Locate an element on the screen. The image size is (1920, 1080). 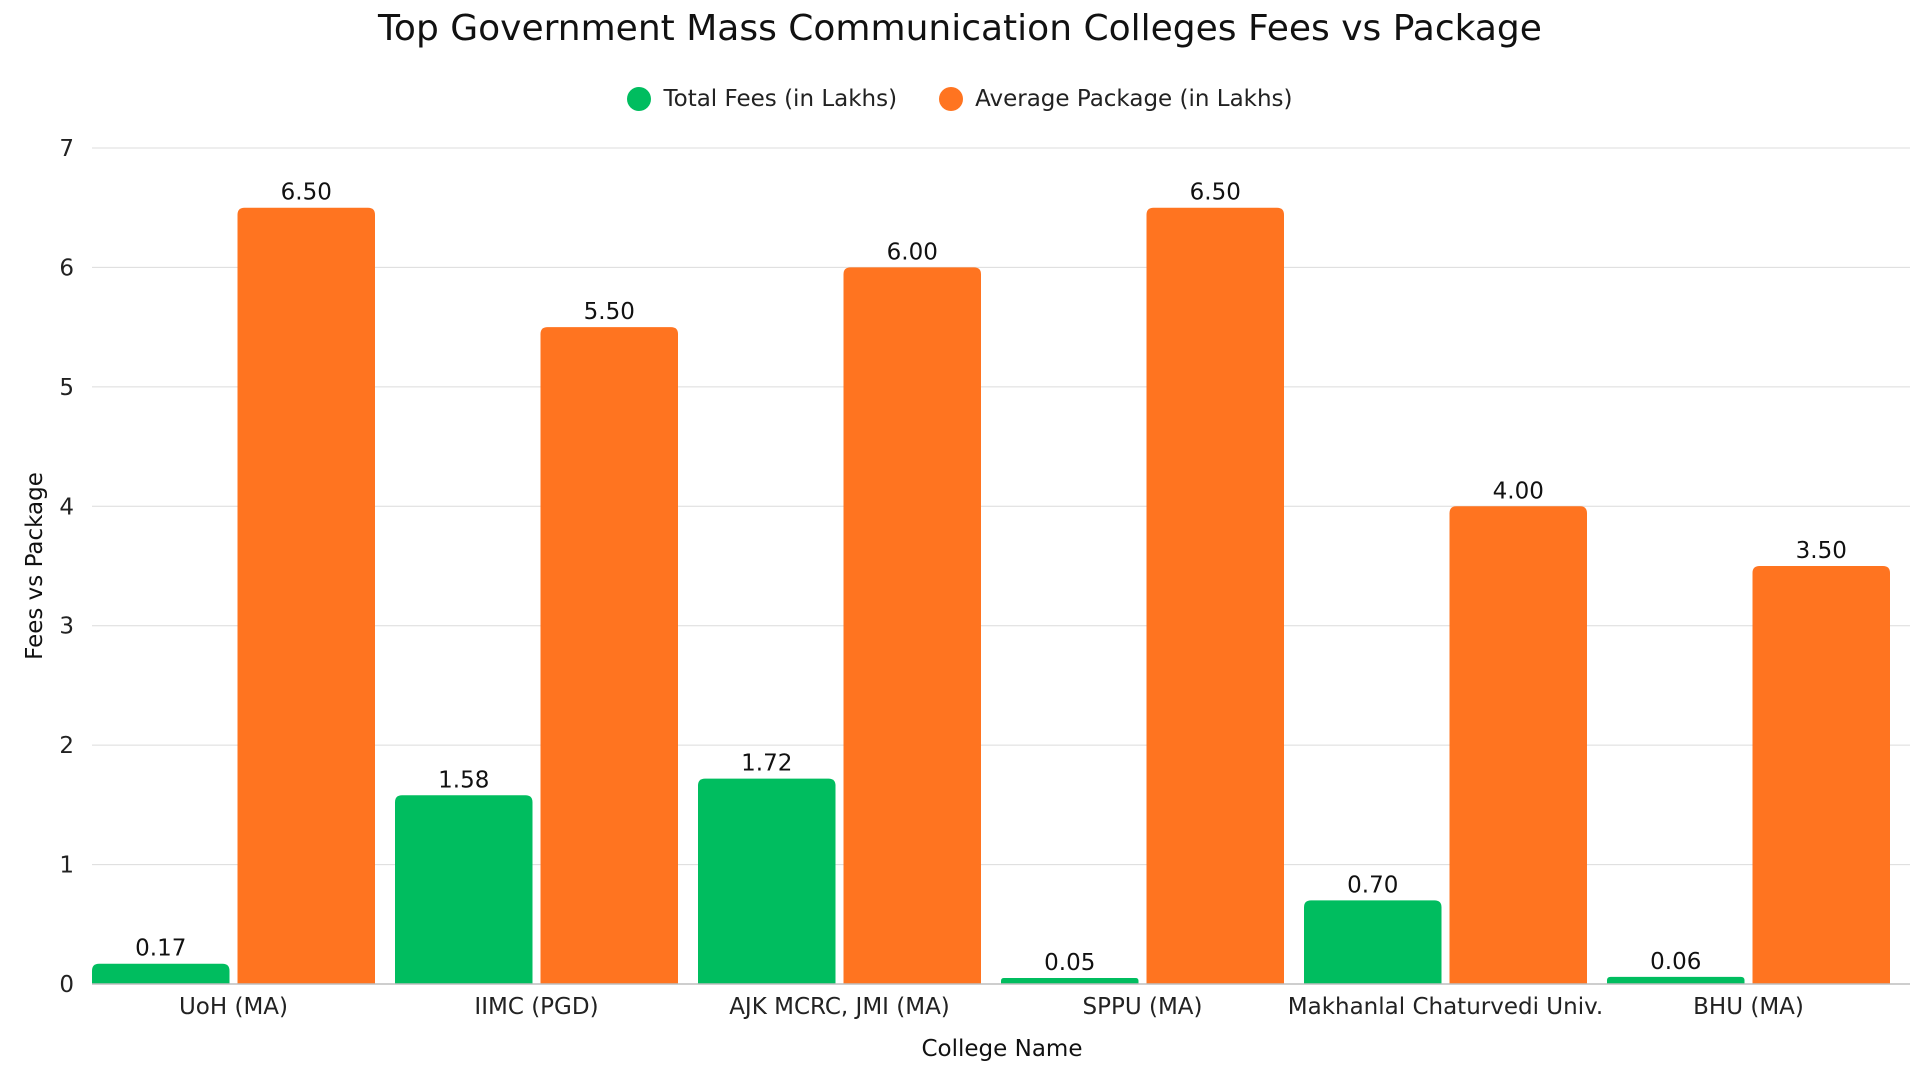
value-label-total-fees: 1.72 is located at coordinates (766, 764).